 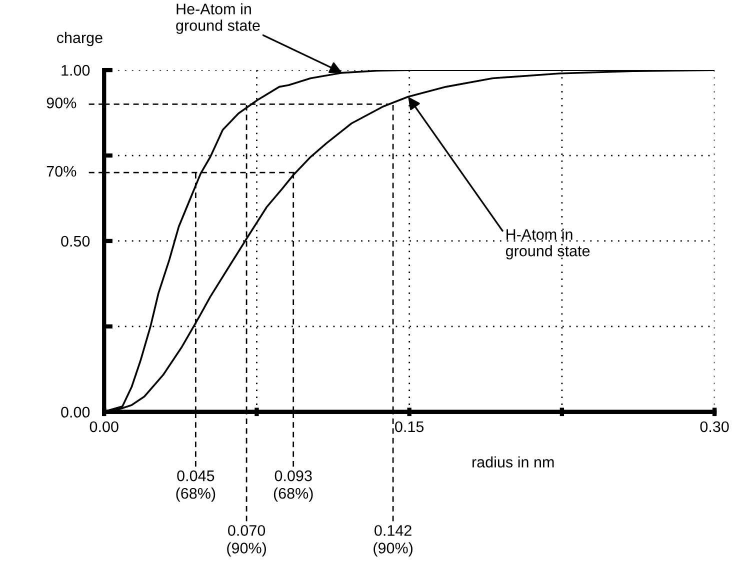 I want to click on annotation: H-Atom in ground state, so click(x=548, y=244).